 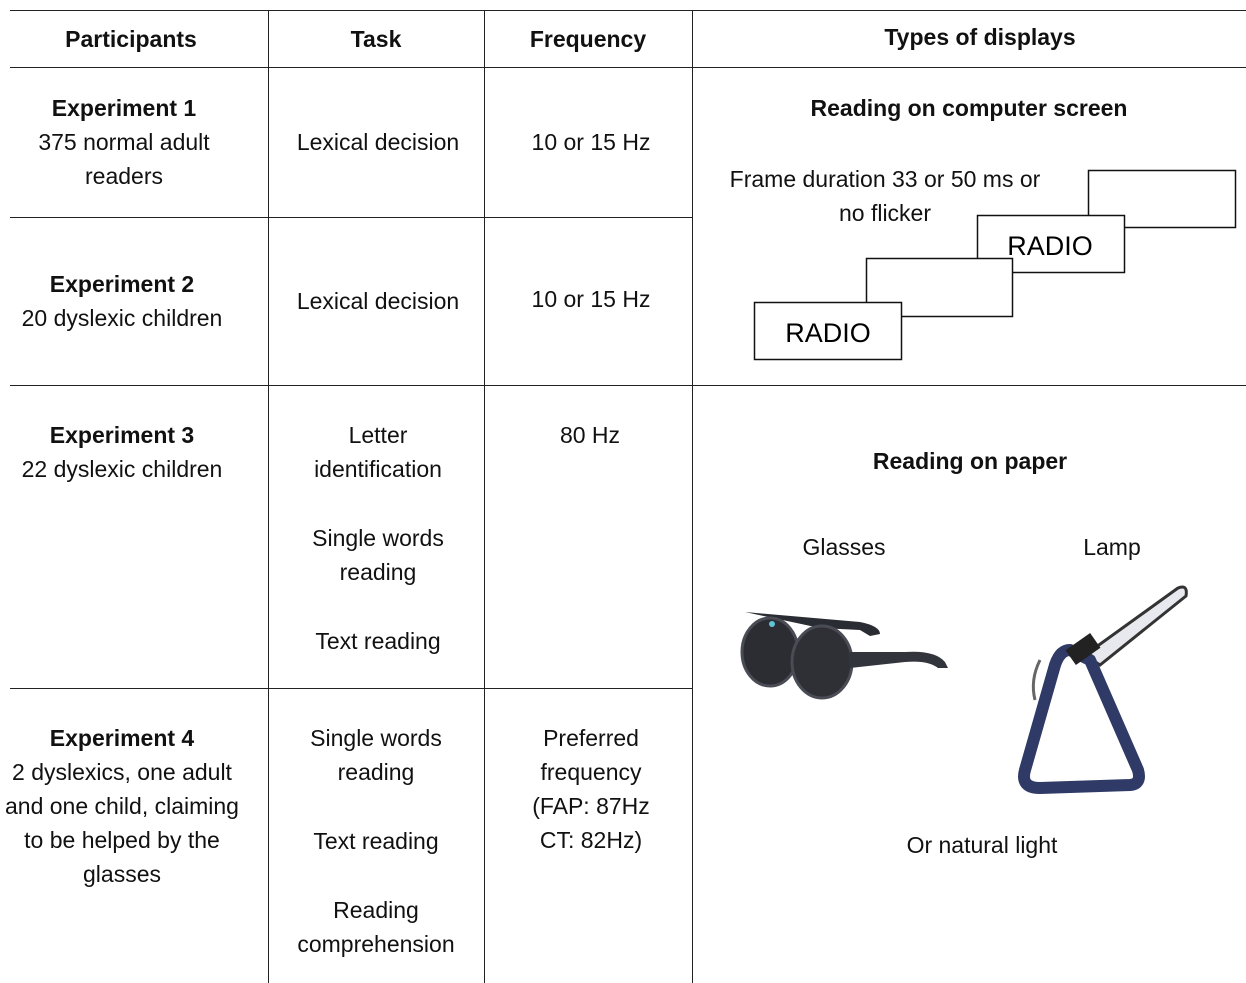 I want to click on participants-cell: Experiment 1 375 normal adult readers, so click(x=124, y=142).